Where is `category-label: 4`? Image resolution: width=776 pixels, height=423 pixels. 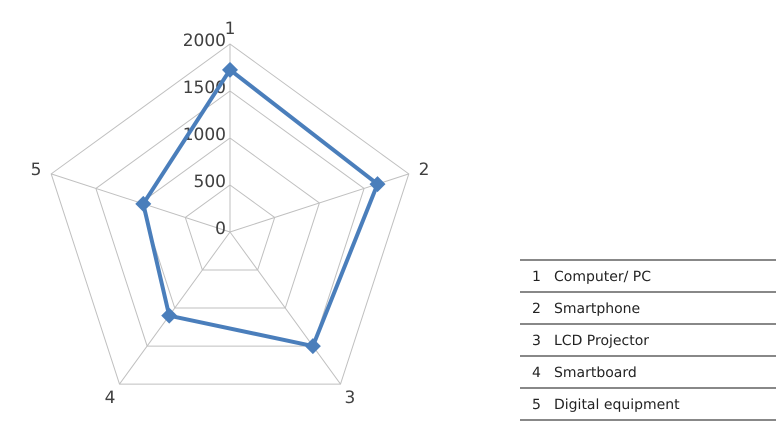
category-label: 4 is located at coordinates (536, 373).